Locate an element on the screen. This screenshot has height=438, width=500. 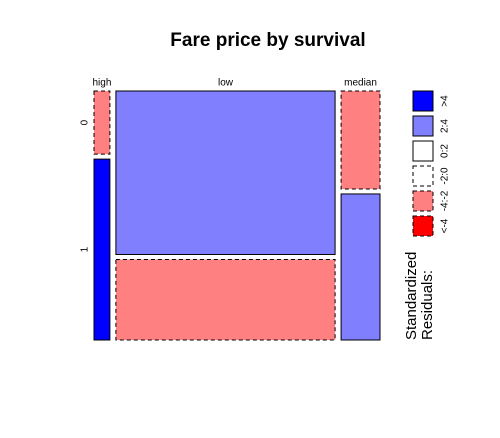
column-label: high is located at coordinates (101, 83).